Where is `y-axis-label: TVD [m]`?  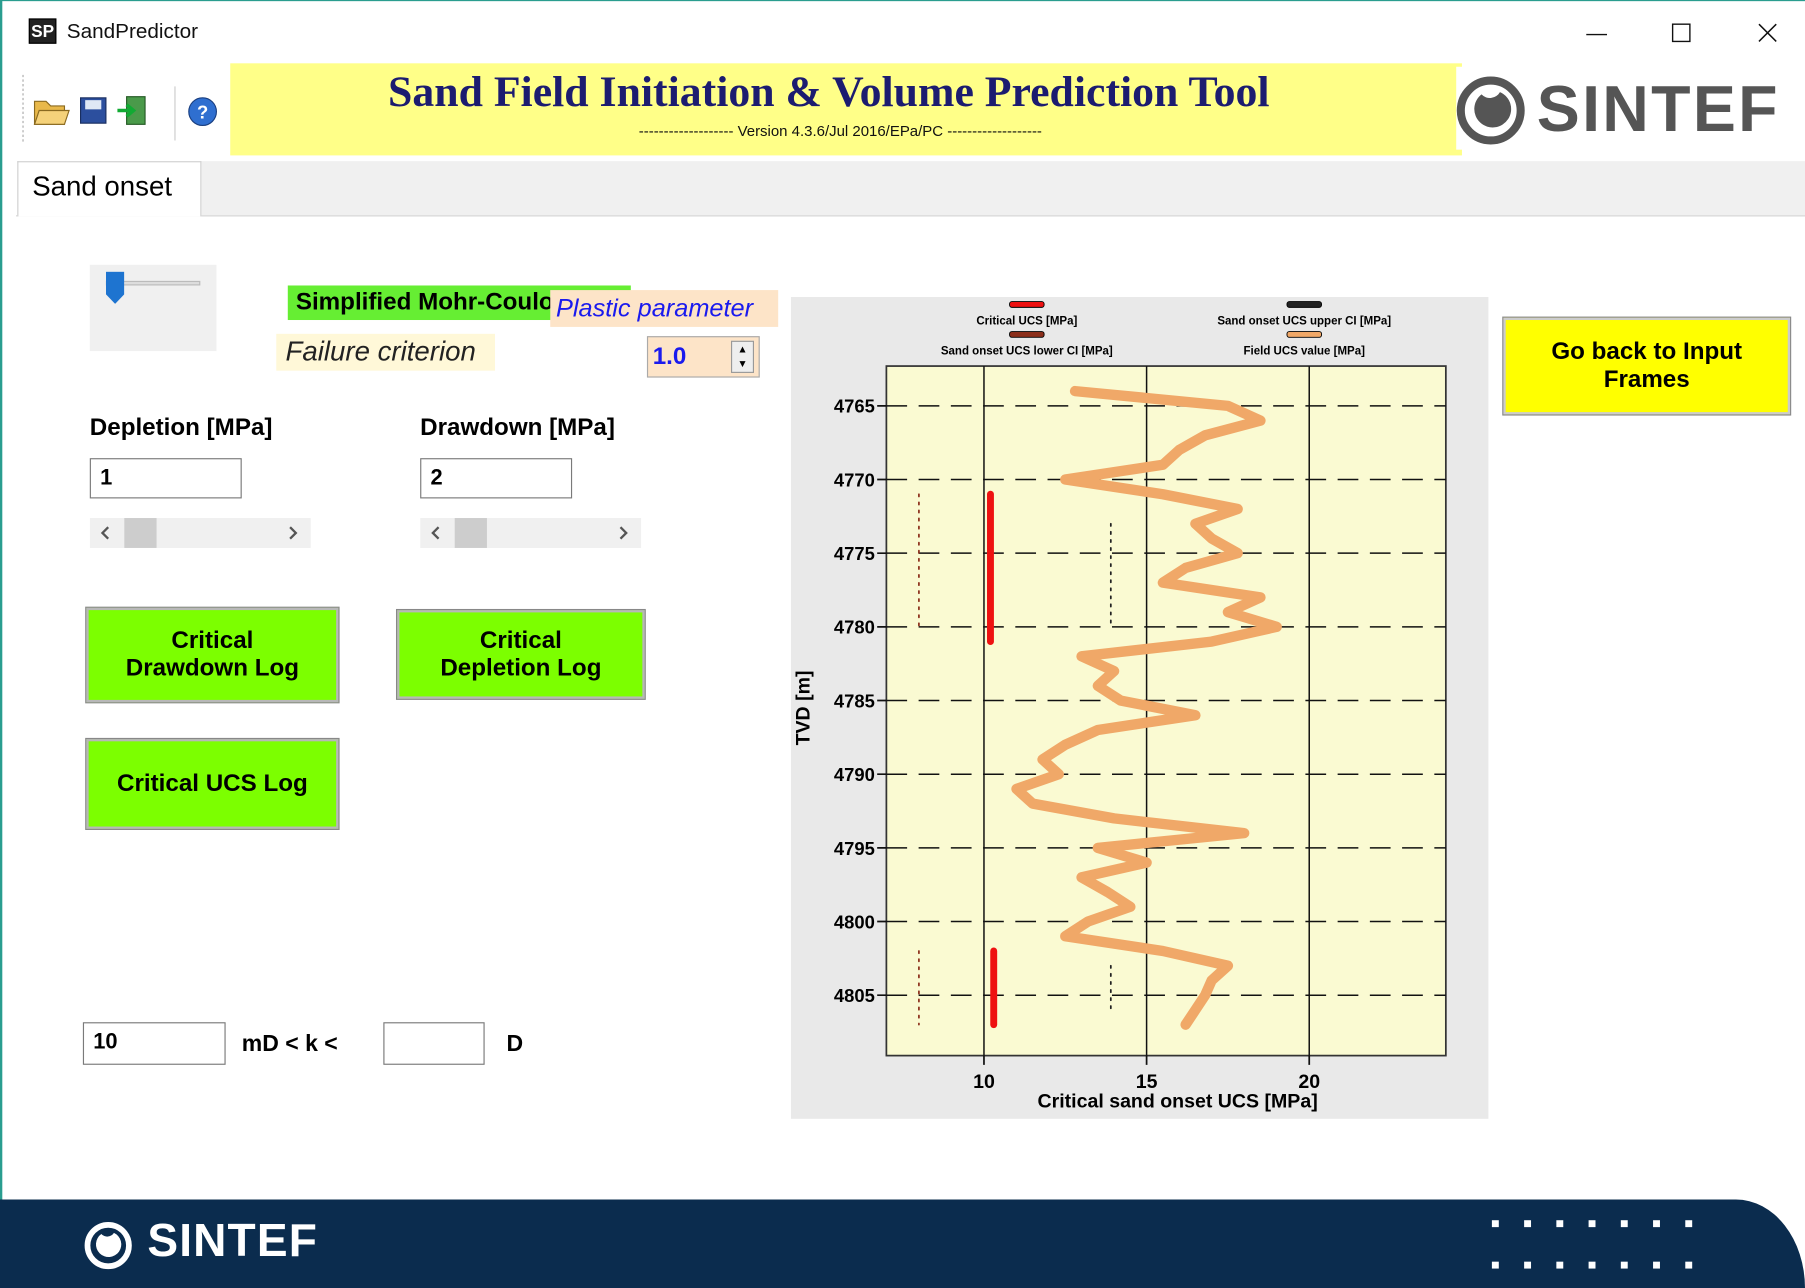 y-axis-label: TVD [m] is located at coordinates (803, 707).